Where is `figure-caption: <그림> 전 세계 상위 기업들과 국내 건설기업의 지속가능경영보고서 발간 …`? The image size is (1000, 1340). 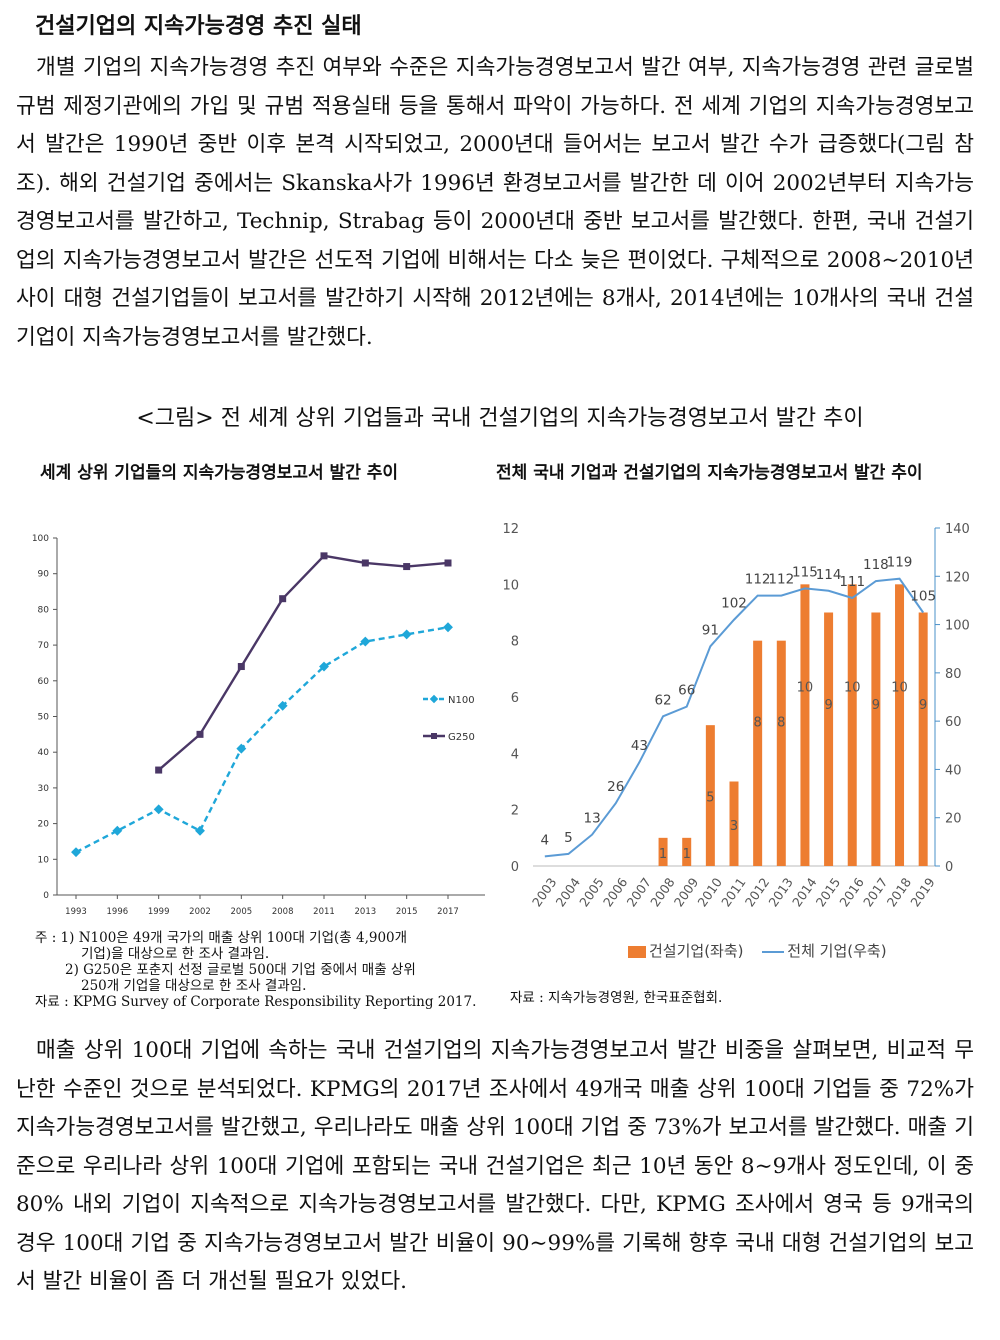 figure-caption: <그림> 전 세계 상위 기업들과 국내 건설기업의 지속가능경영보고서 발간 … is located at coordinates (500, 418).